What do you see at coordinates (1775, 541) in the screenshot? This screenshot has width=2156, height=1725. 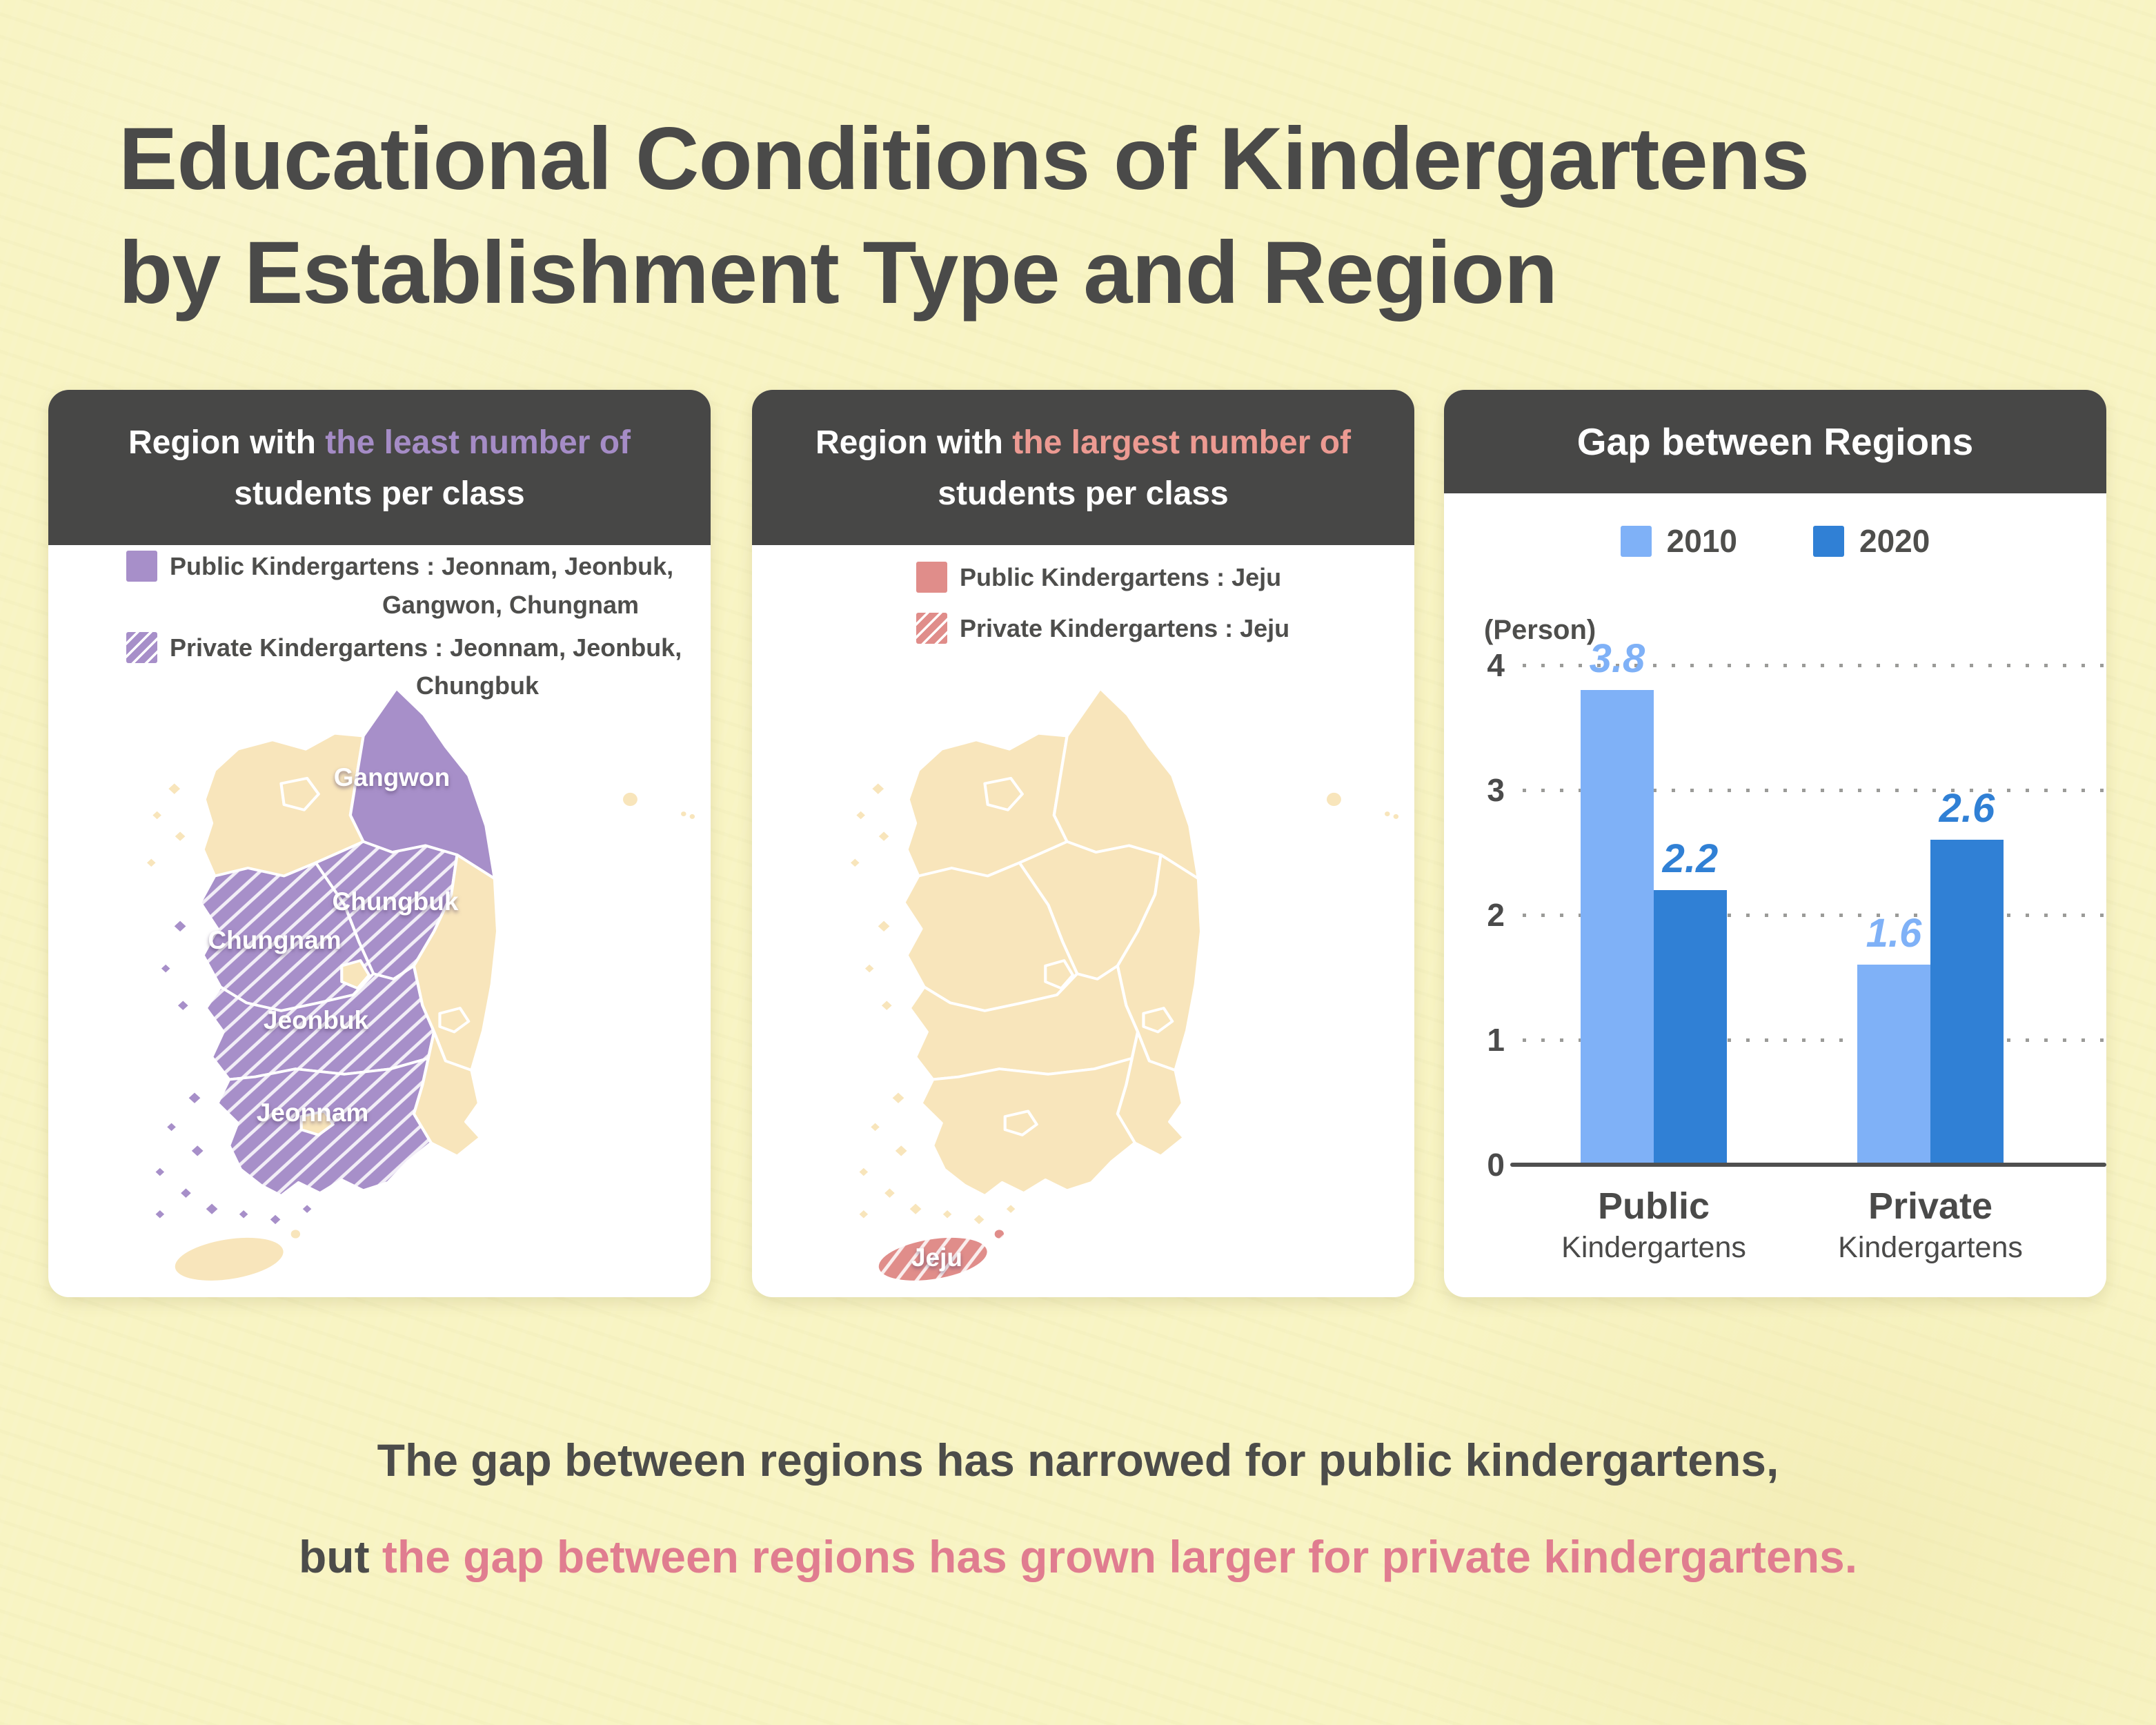 I see `chart-legend: 2010 2020` at bounding box center [1775, 541].